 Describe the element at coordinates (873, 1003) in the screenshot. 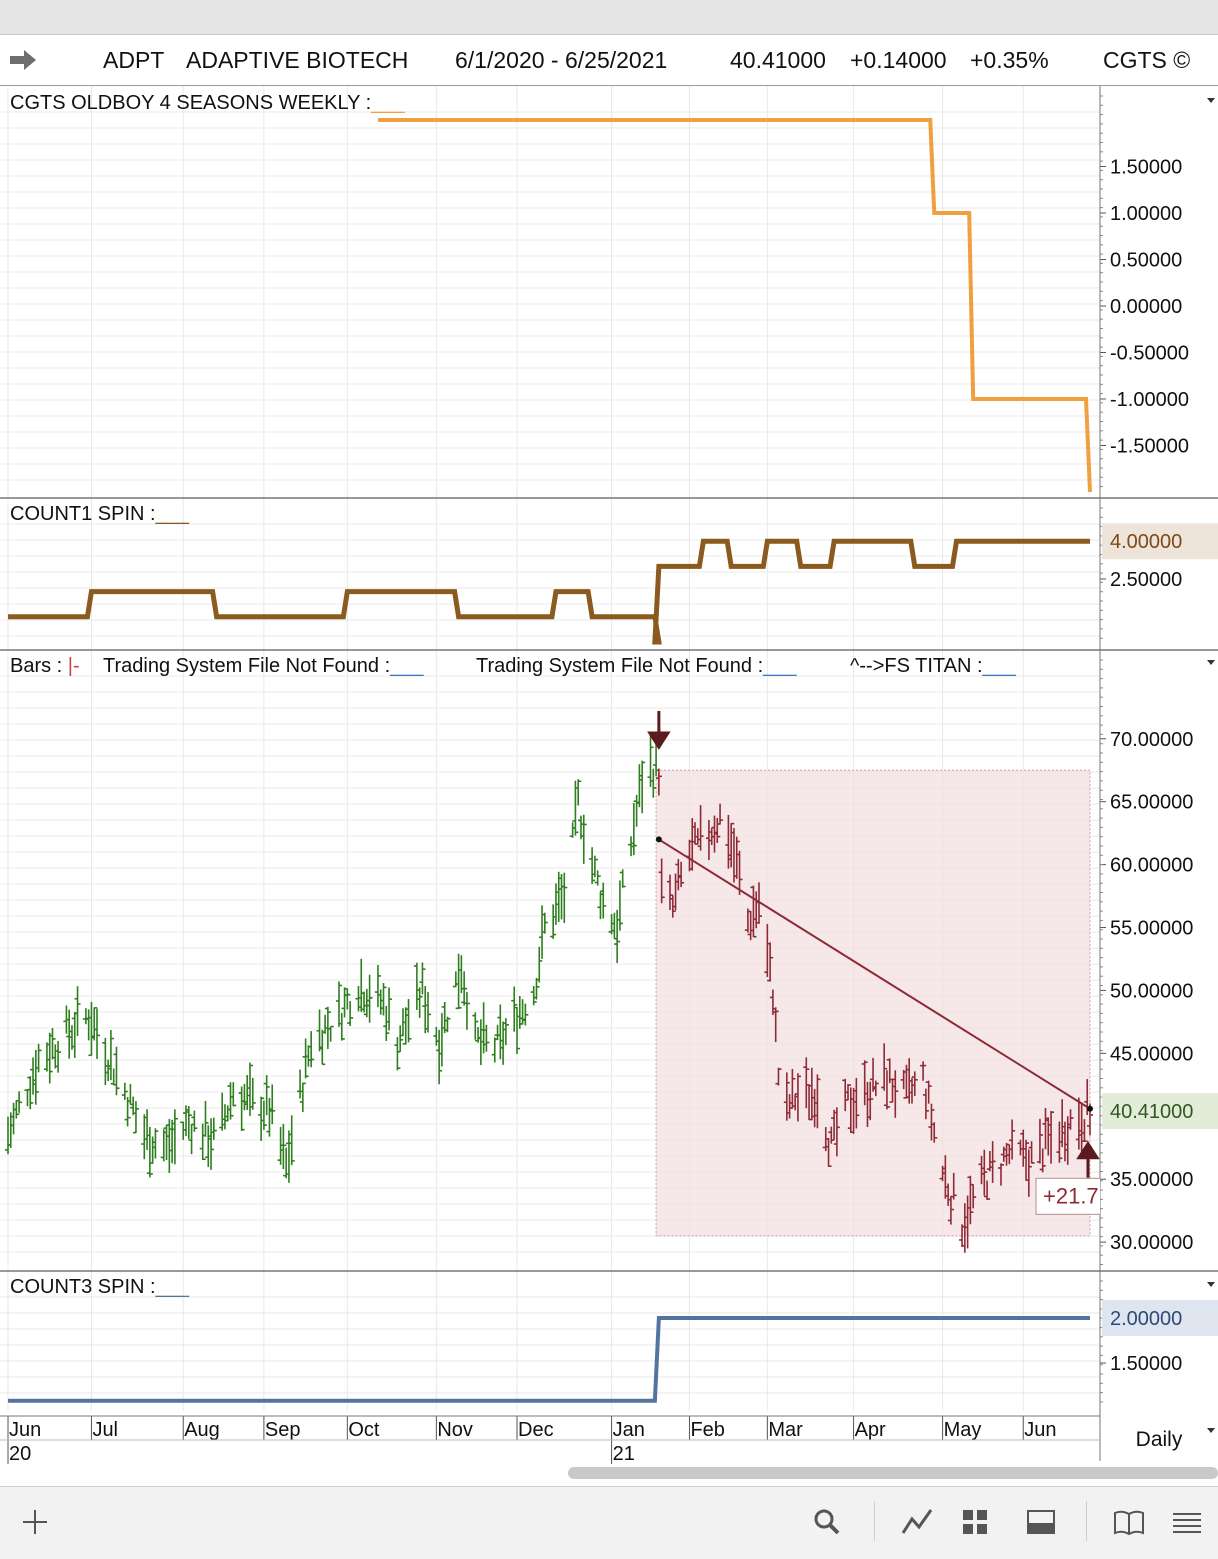

I see `trade-range-box` at that location.